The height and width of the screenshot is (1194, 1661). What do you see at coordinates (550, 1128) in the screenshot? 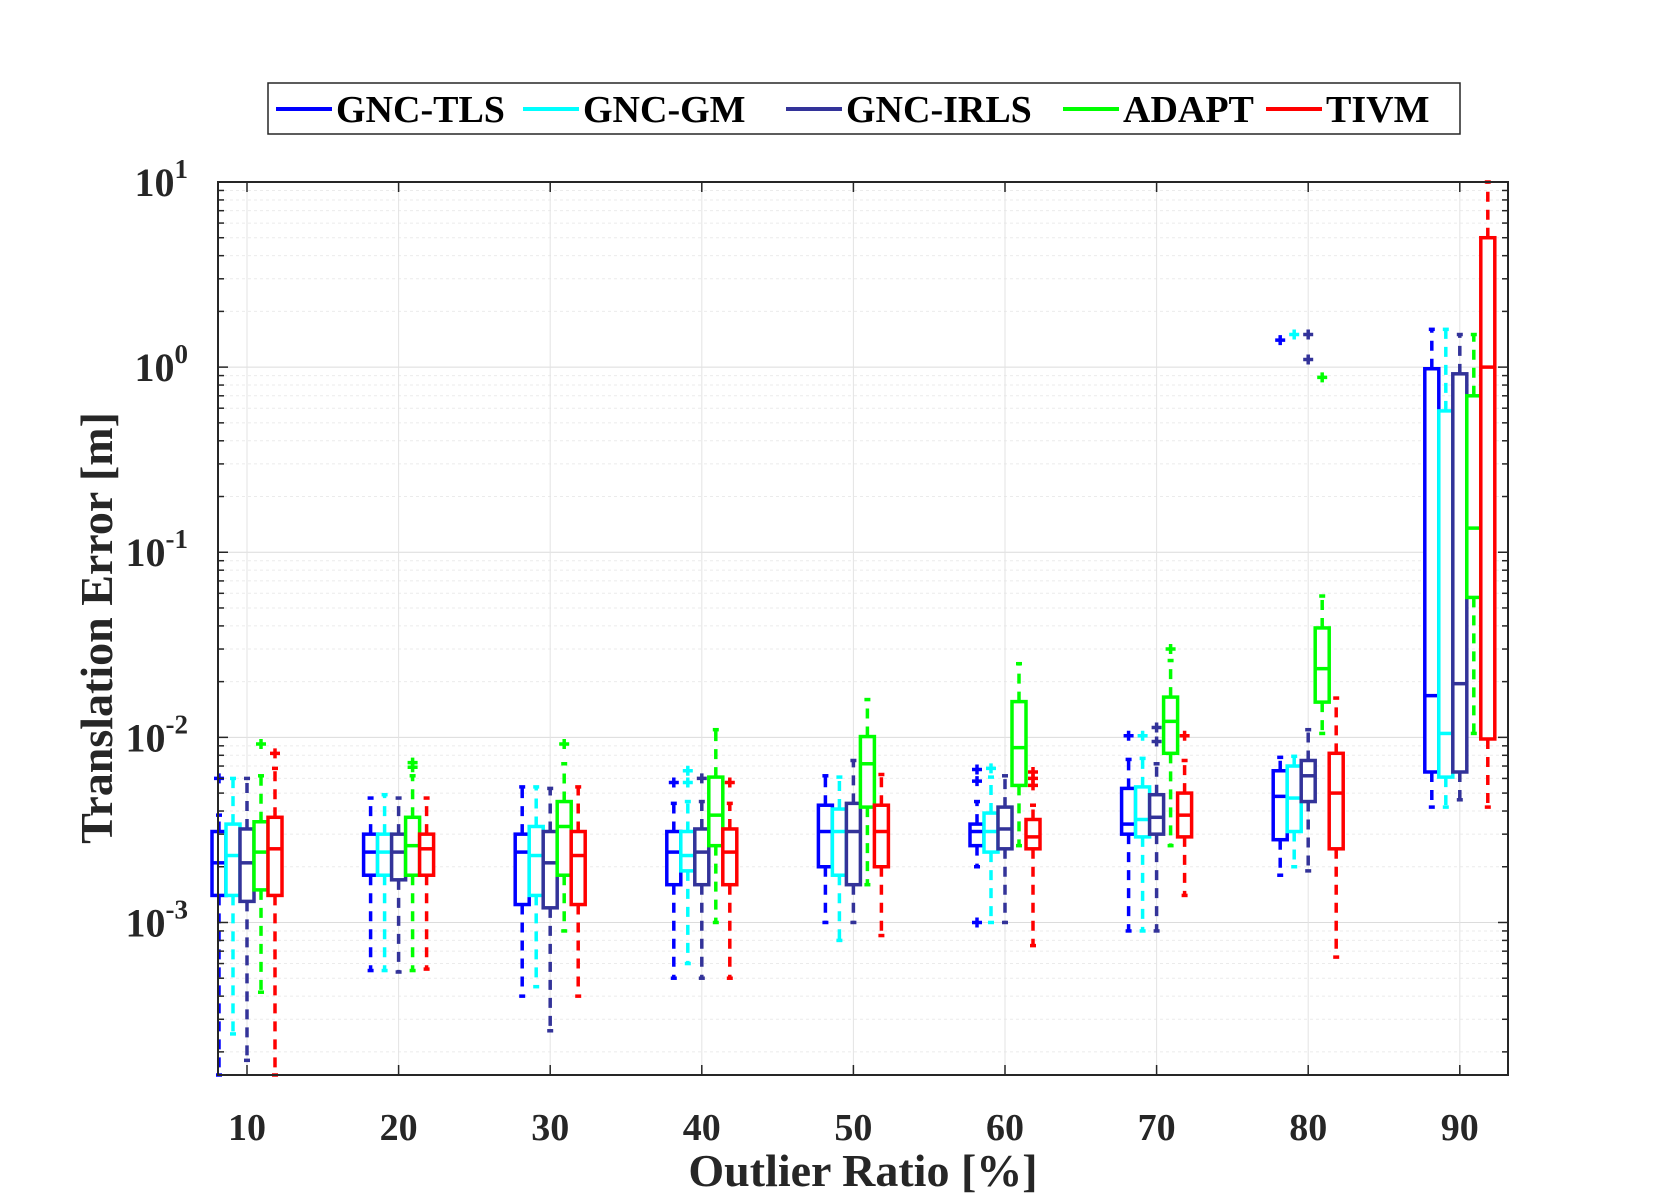
I see `x-tick-label: 30` at bounding box center [550, 1128].